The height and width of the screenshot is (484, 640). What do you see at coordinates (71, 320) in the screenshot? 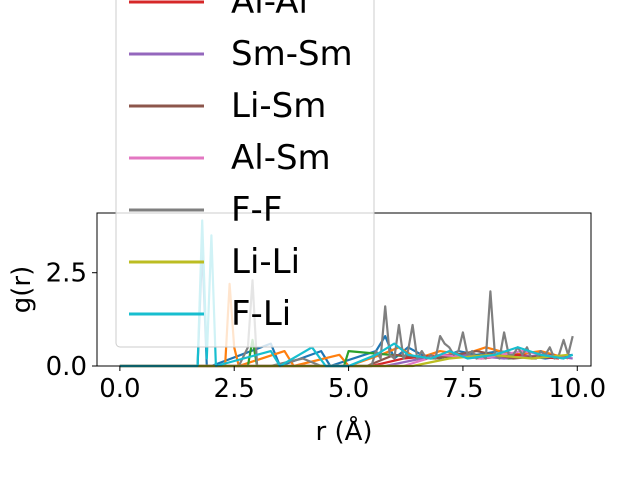
I see `y-axis-ticks: 0.0 2.5` at bounding box center [71, 320].